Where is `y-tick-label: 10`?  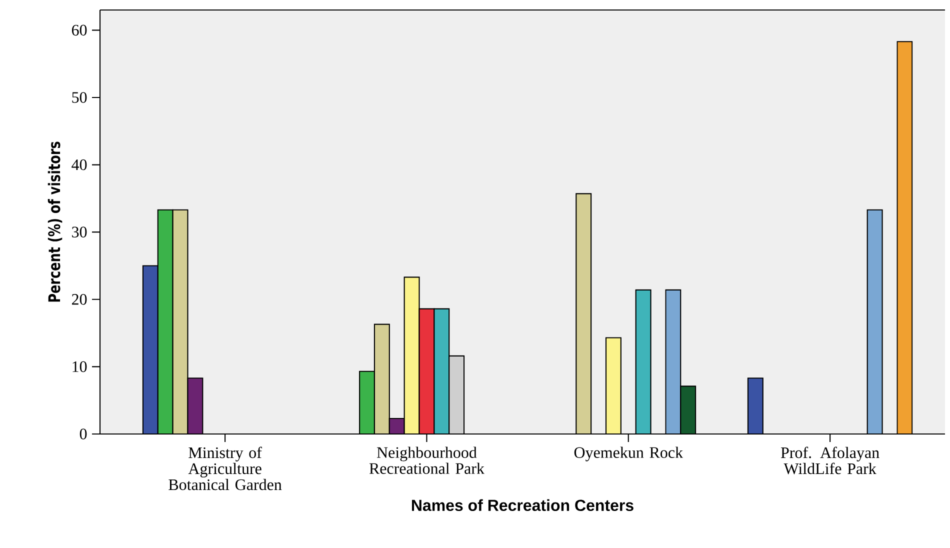
y-tick-label: 10 is located at coordinates (79, 366).